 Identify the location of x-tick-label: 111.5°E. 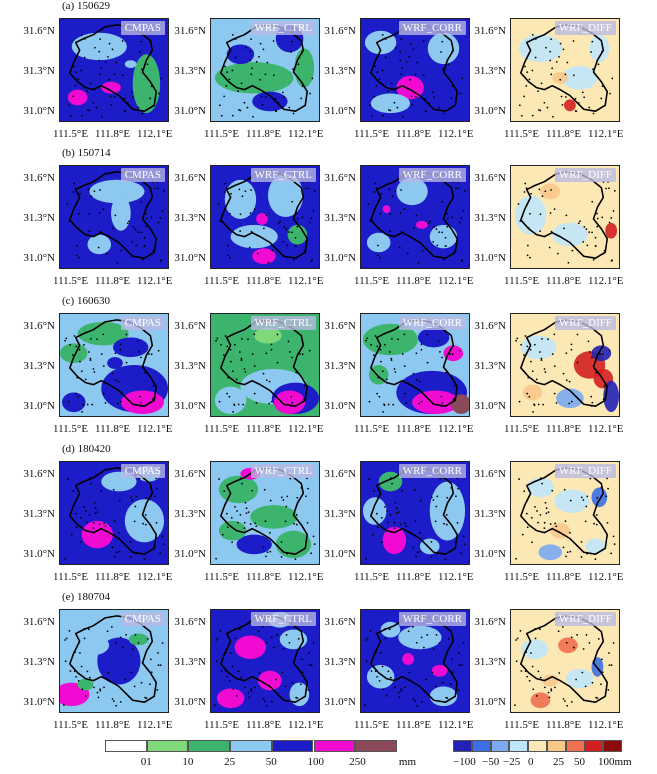
(371, 577).